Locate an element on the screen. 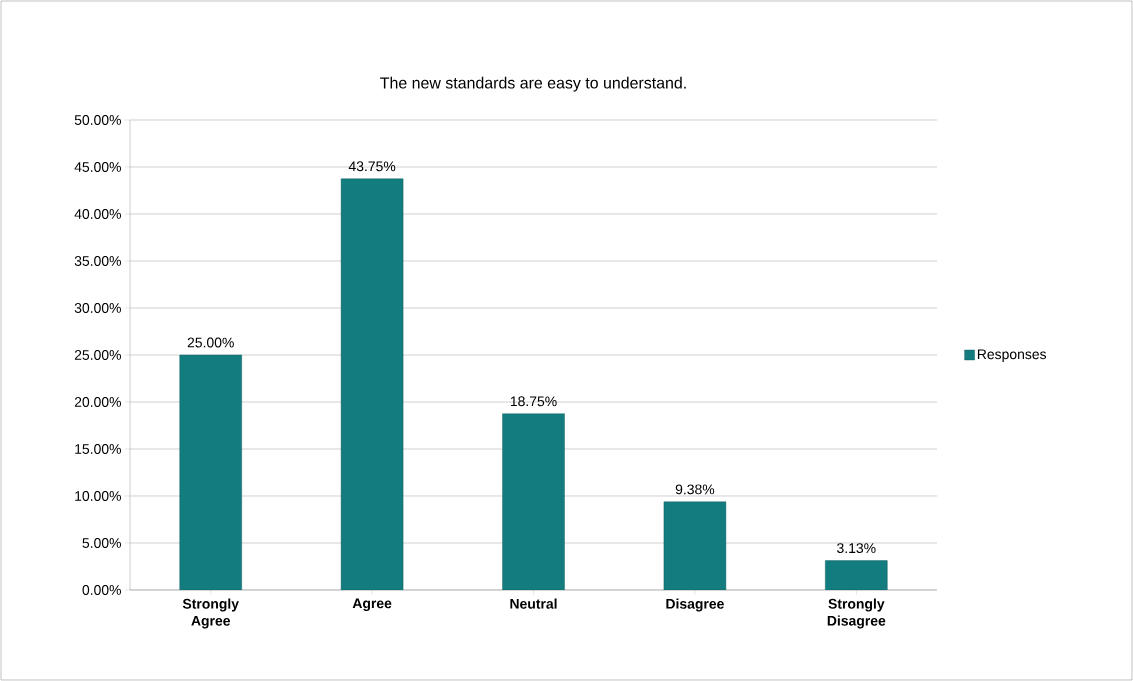 The width and height of the screenshot is (1133, 681). y-tick-label: 15.00% is located at coordinates (98, 449).